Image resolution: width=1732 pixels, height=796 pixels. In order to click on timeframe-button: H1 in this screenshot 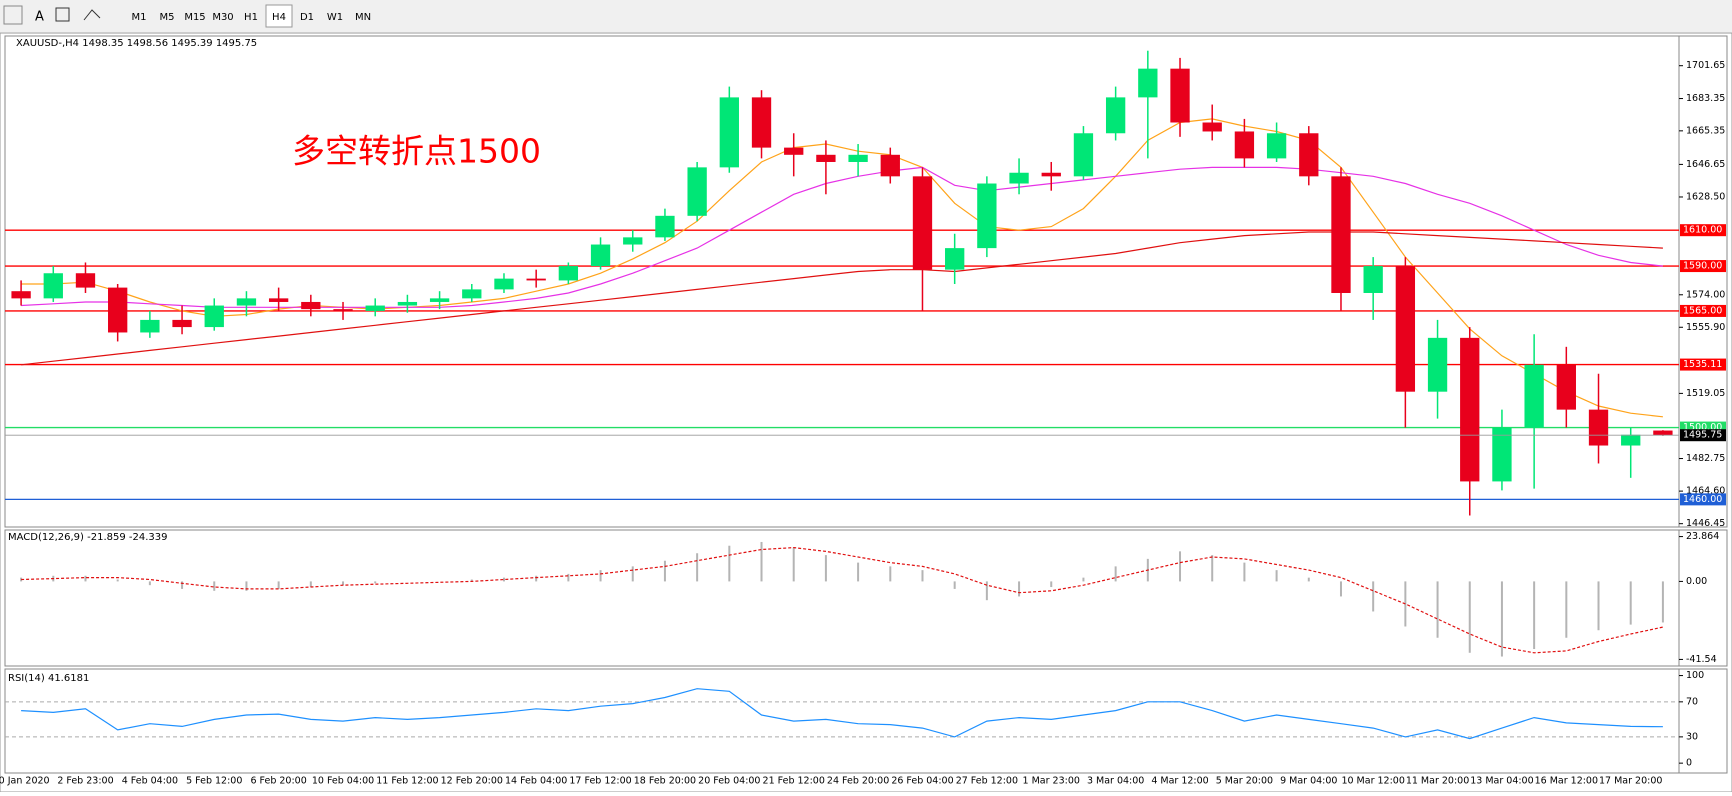, I will do `click(251, 17)`.